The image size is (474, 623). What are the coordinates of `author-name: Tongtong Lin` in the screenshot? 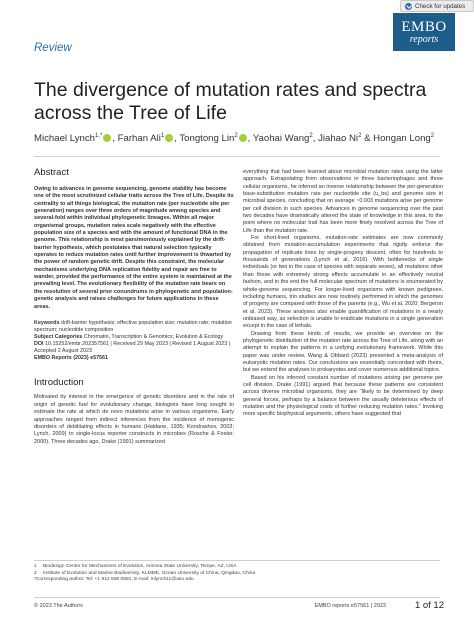 It's located at (207, 139).